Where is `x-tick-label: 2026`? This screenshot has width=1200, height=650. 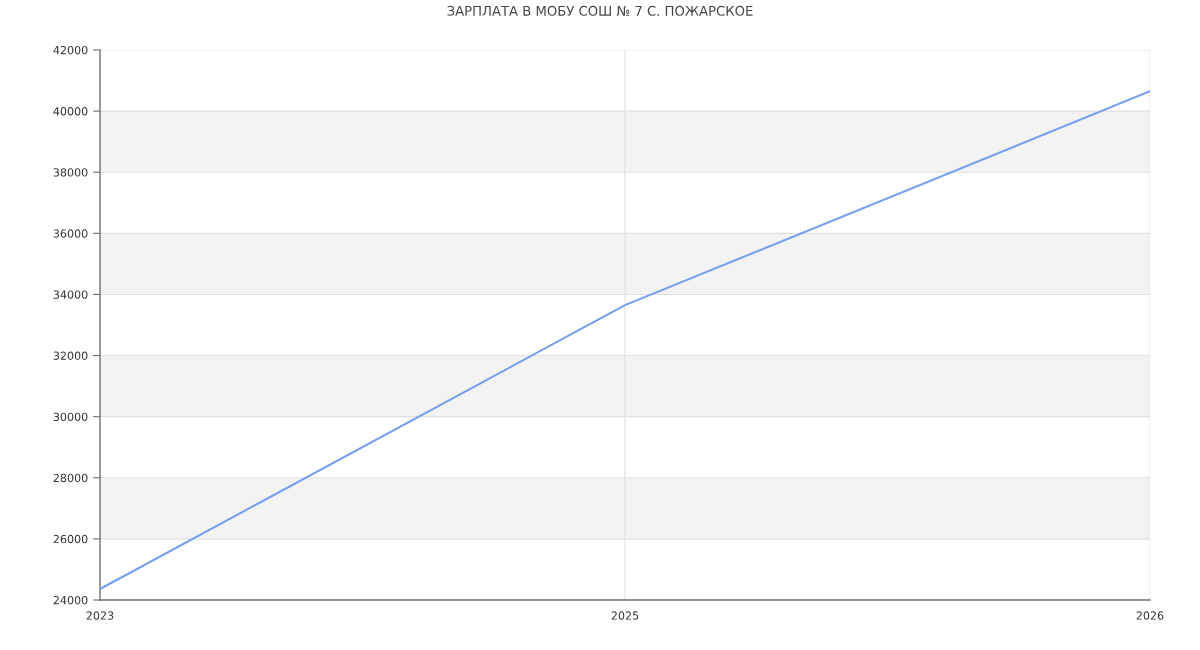 x-tick-label: 2026 is located at coordinates (1150, 615).